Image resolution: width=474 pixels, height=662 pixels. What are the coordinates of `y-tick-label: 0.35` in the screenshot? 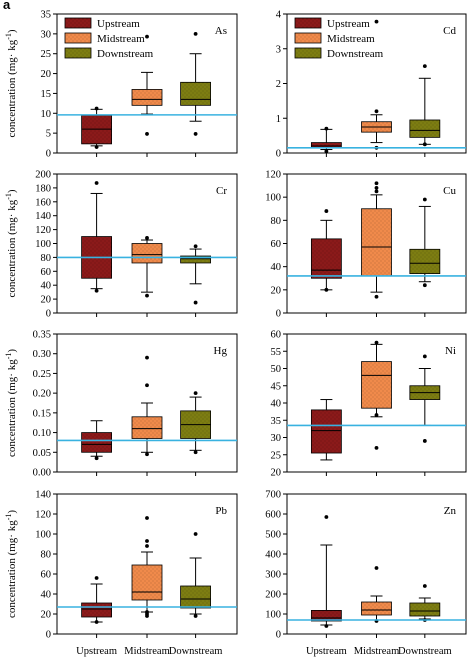 It's located at (42, 335).